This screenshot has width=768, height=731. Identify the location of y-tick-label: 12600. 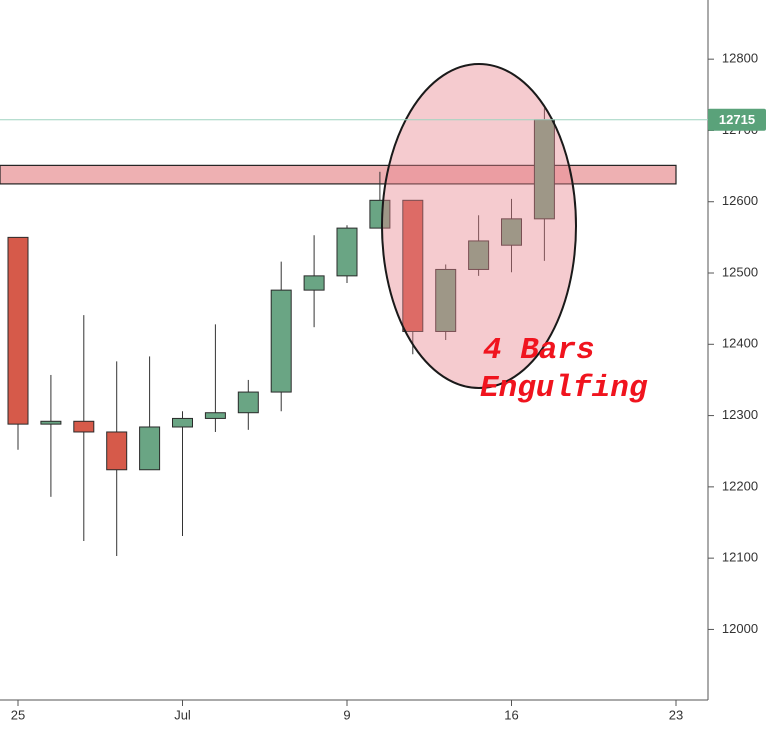
(740, 200).